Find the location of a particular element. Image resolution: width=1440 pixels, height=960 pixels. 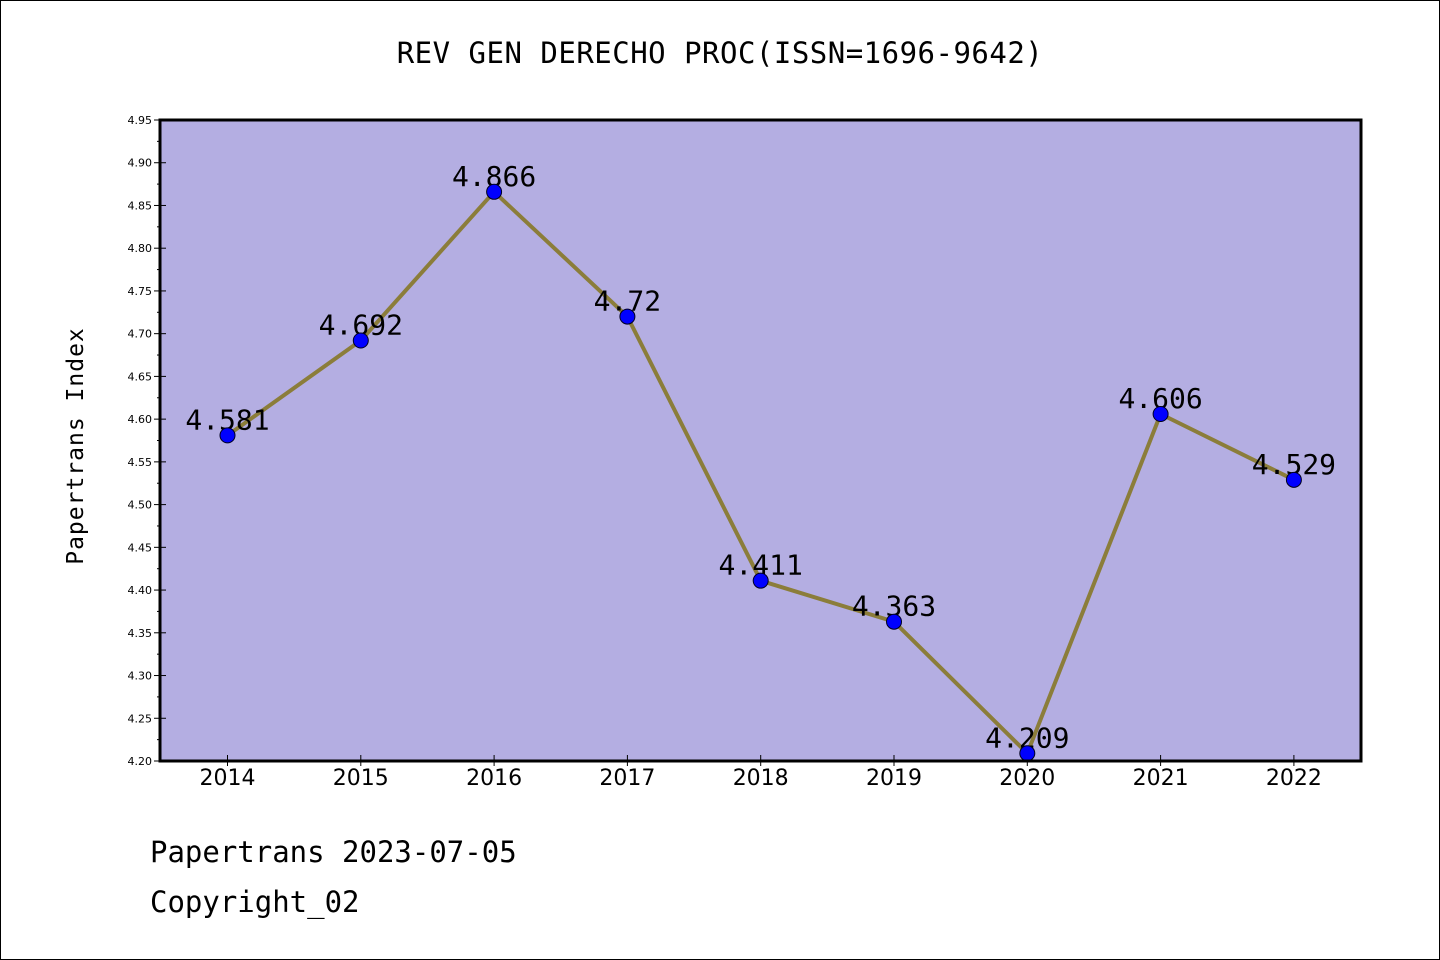

x-tick-label: 2021 is located at coordinates (1161, 778).